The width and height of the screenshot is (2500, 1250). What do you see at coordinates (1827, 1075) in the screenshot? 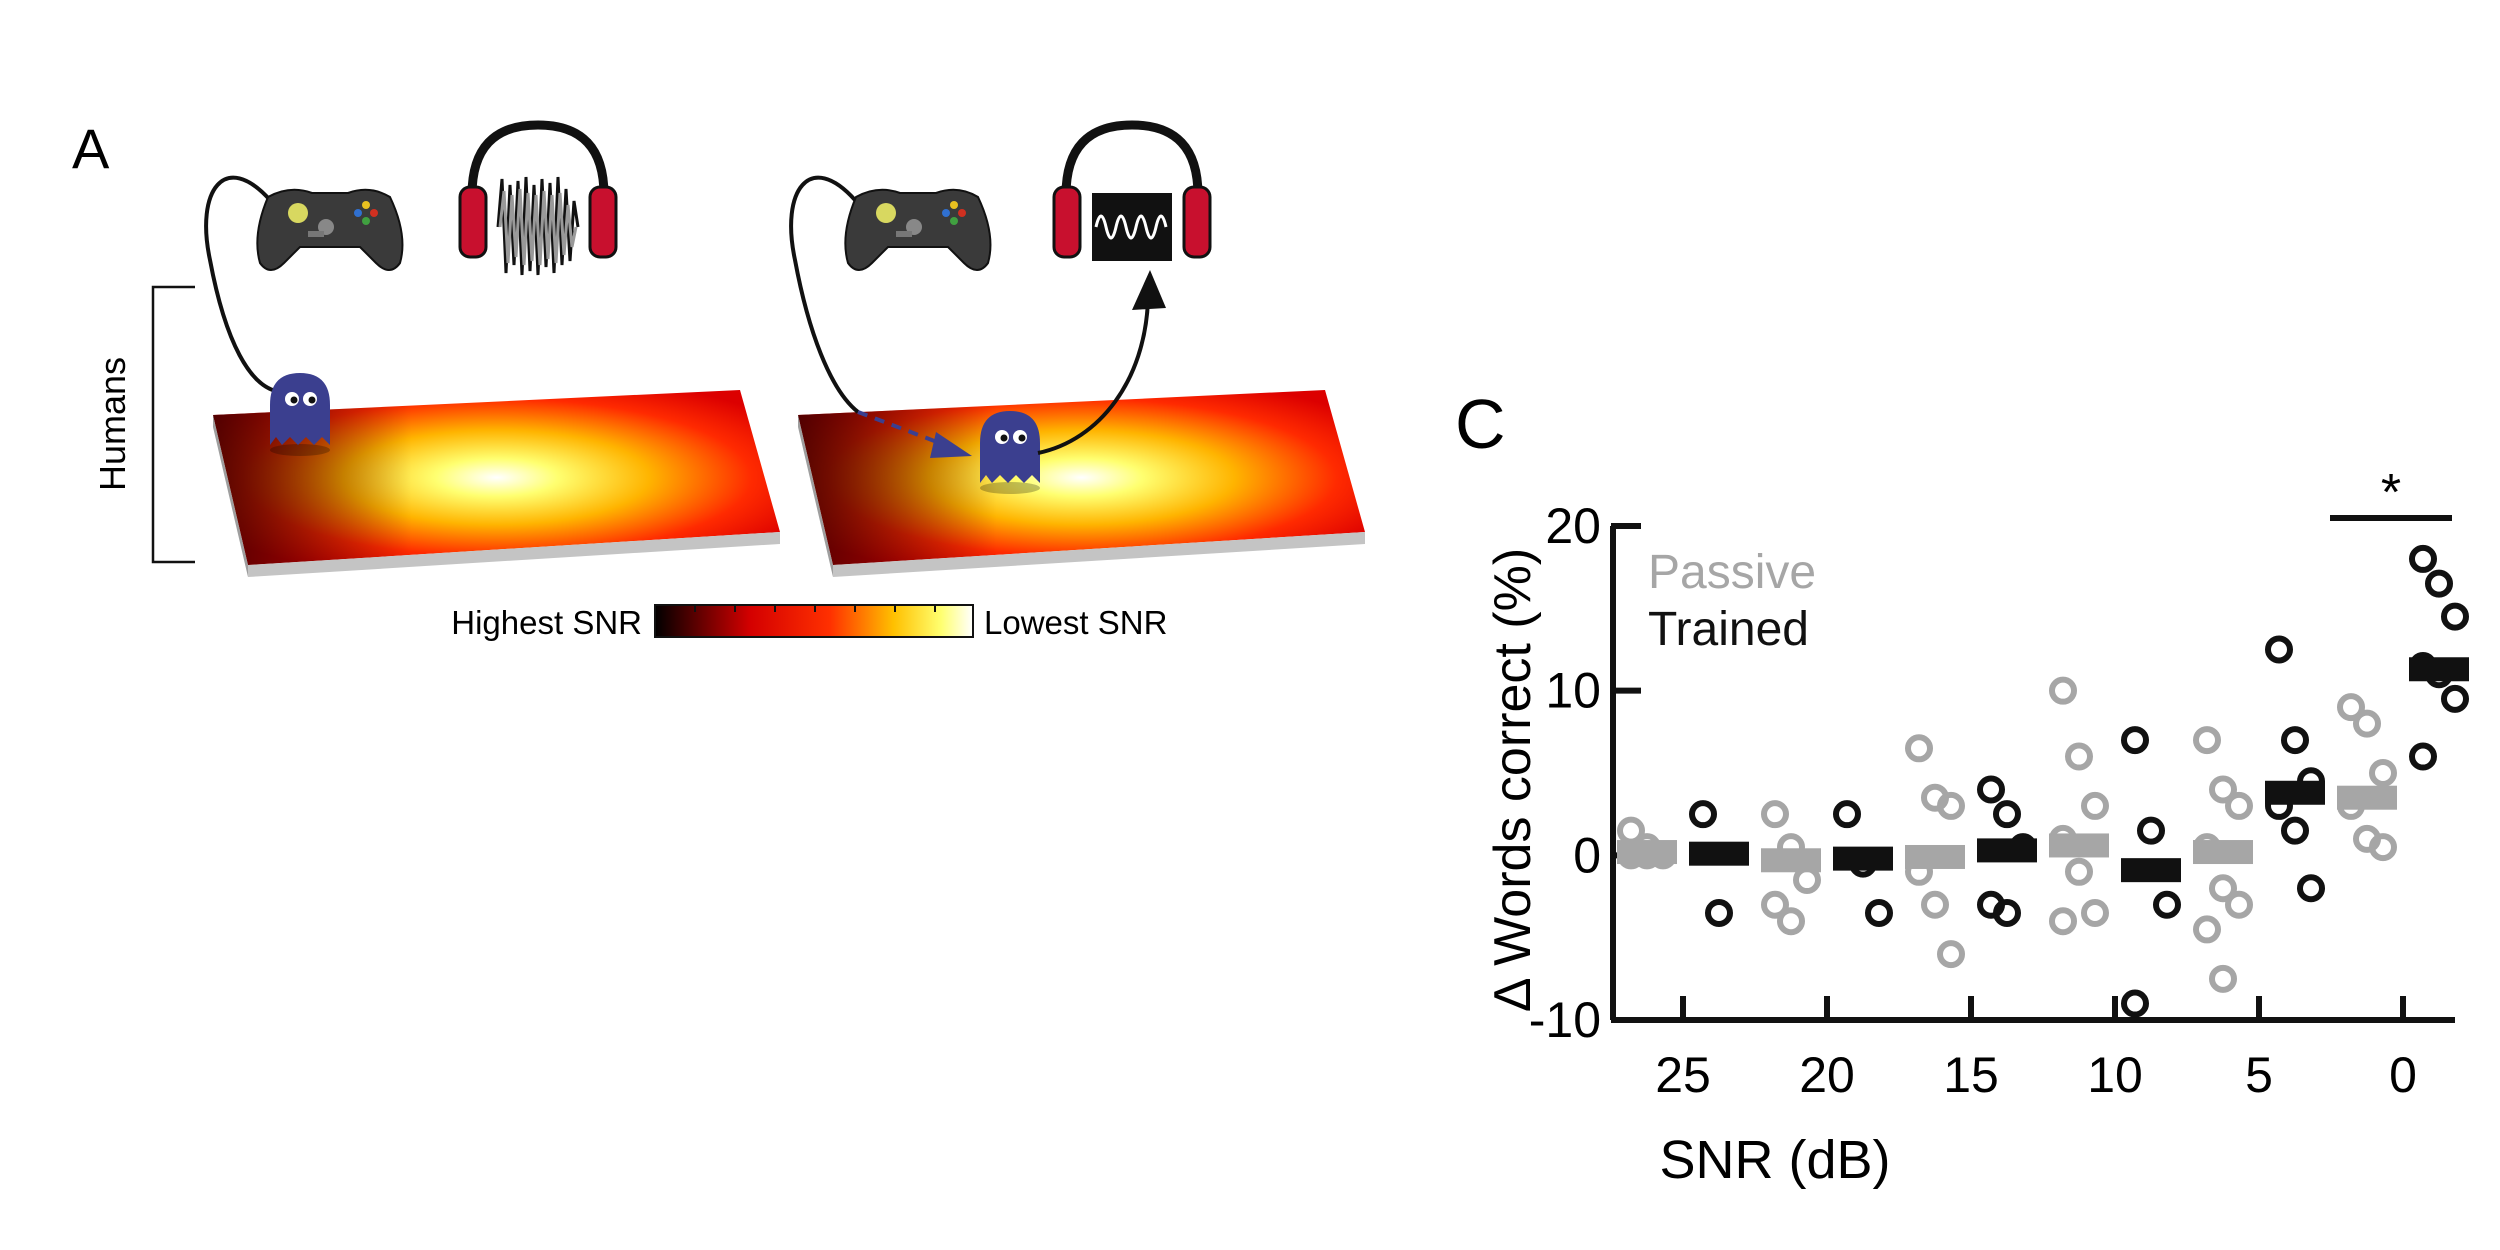
I see `x-tick-label: 20` at bounding box center [1827, 1075].